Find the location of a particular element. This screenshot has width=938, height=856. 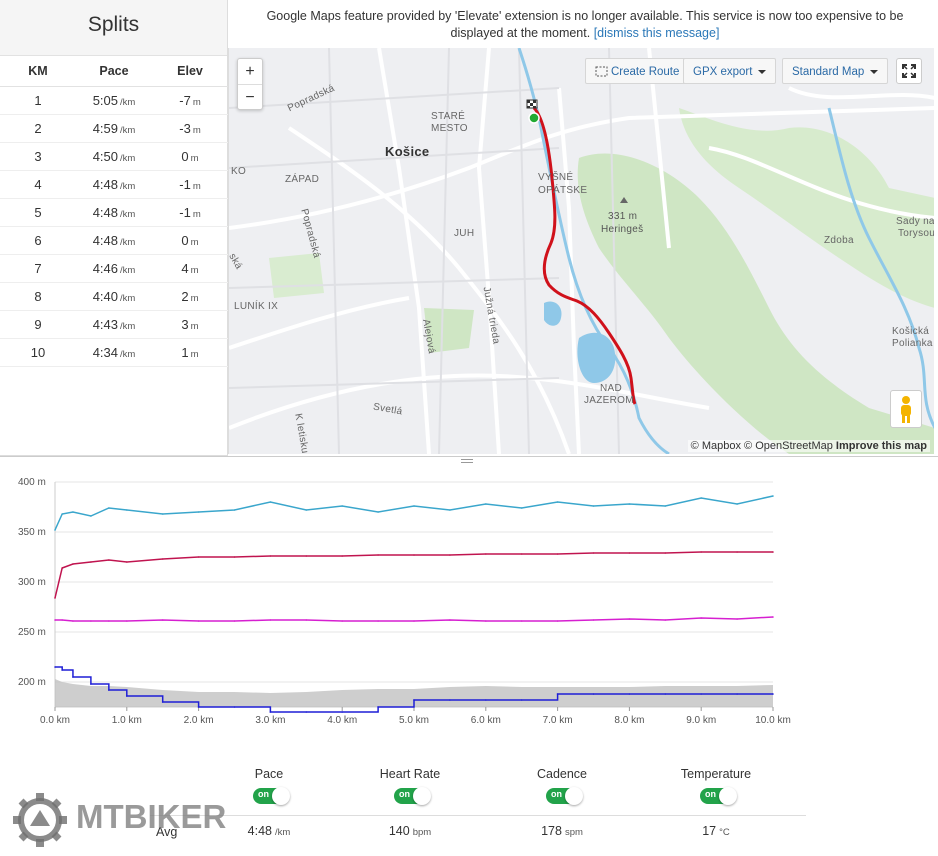

activity-route is located at coordinates (584, 255).